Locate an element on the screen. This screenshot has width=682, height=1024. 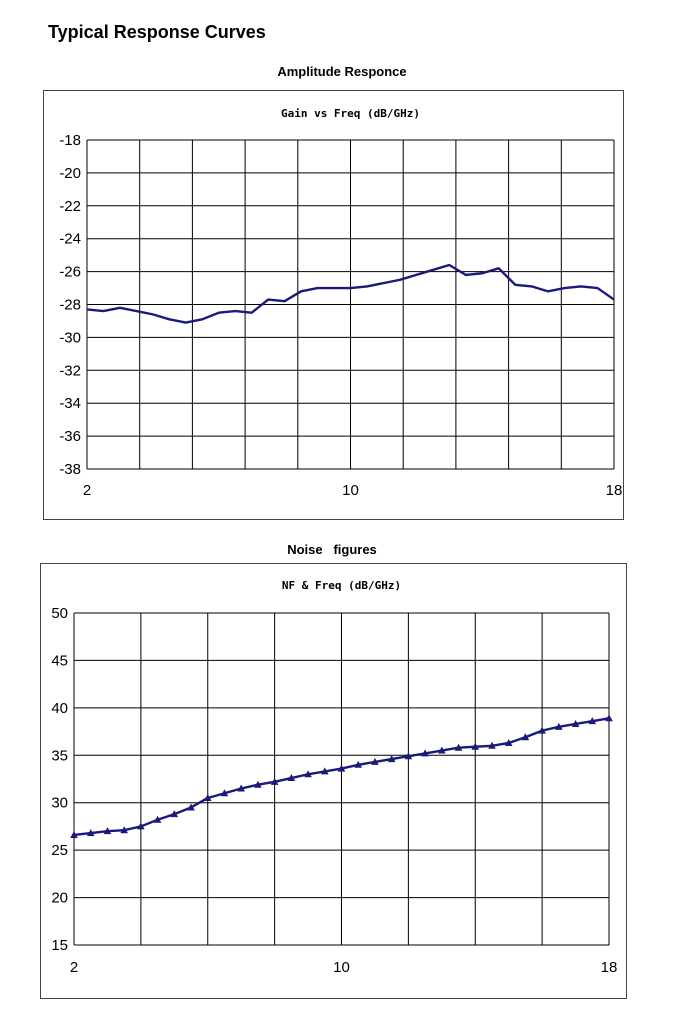
y-tick-label: -36 is located at coordinates (70, 436).